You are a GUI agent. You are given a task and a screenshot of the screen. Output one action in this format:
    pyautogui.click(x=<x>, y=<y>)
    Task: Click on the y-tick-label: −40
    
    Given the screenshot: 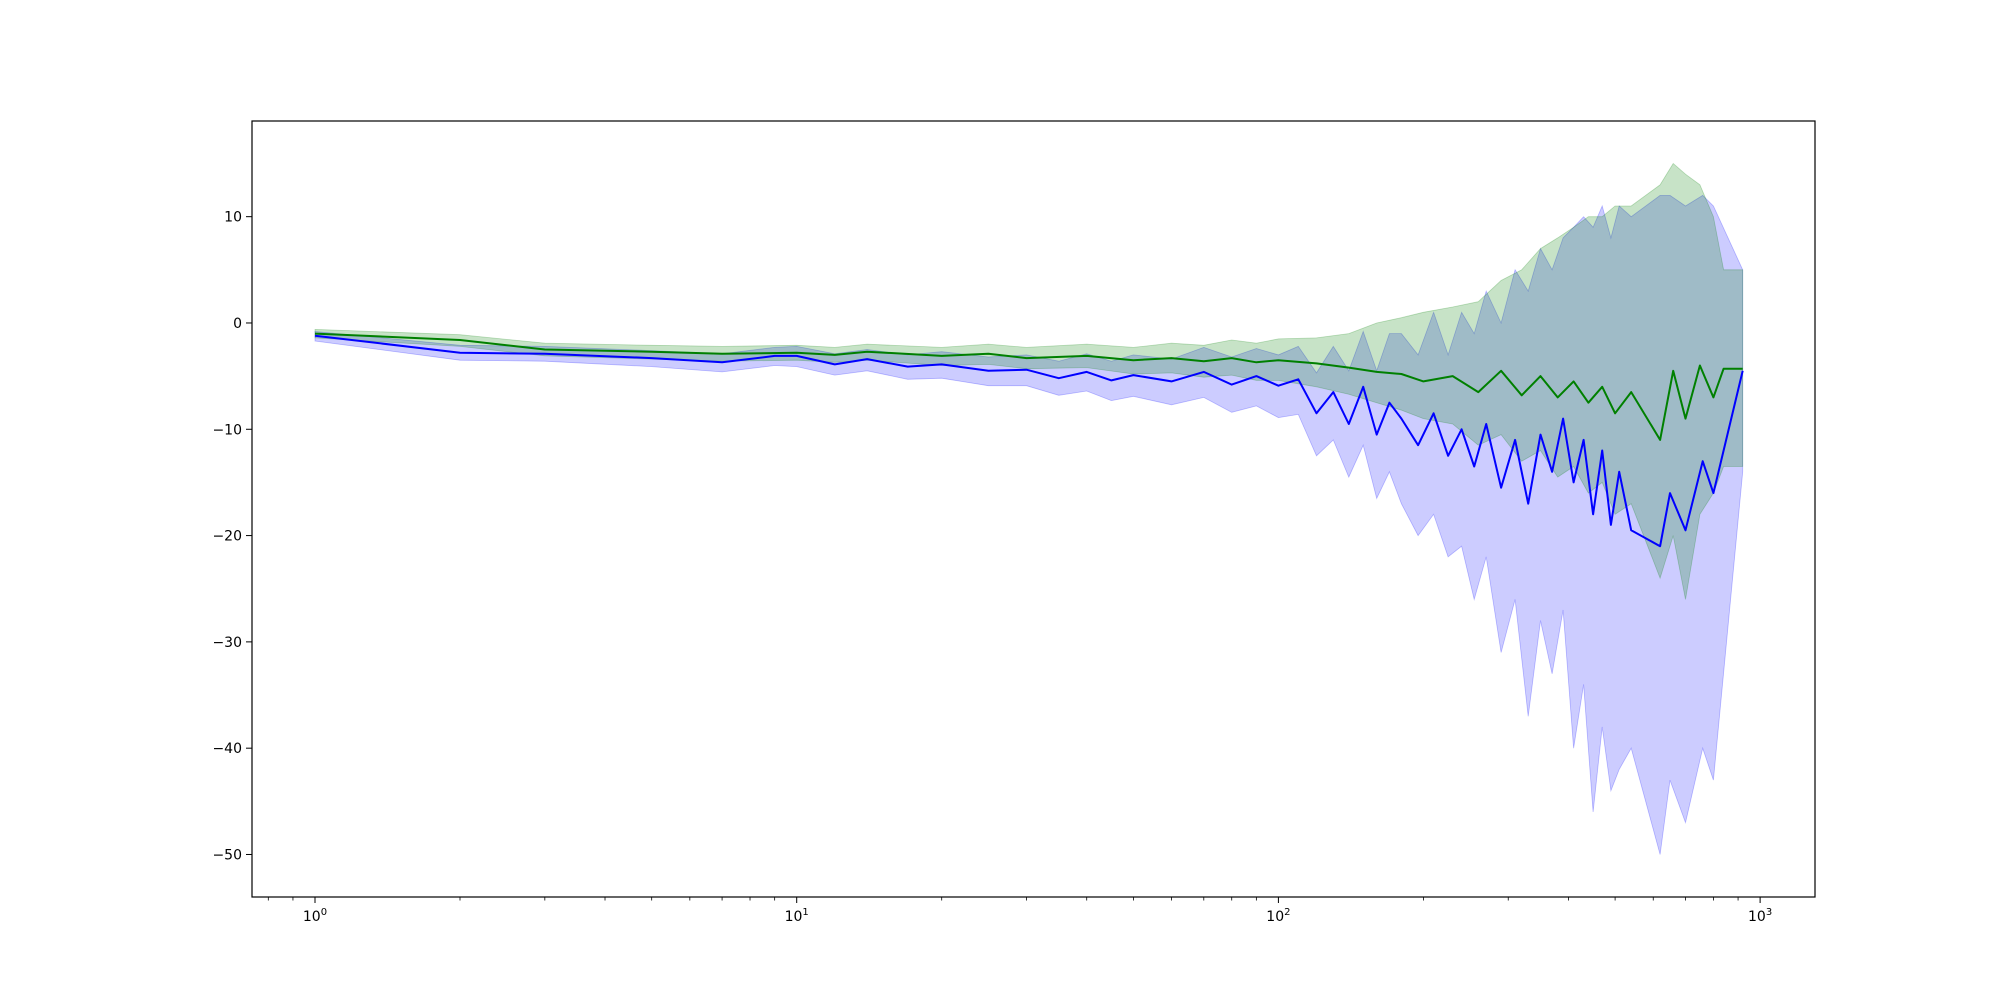 What is the action you would take?
    pyautogui.click(x=227, y=749)
    